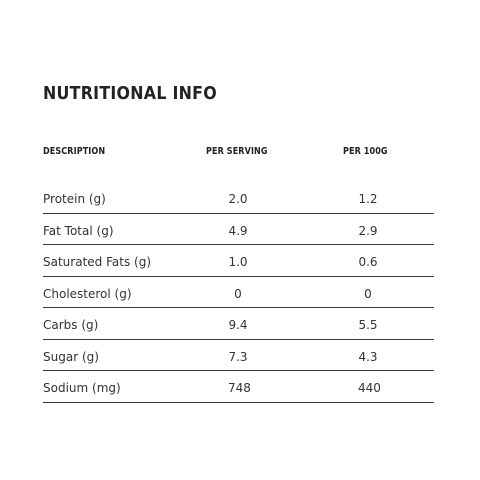 The height and width of the screenshot is (480, 480). What do you see at coordinates (130, 93) in the screenshot?
I see `page-title: NUTRITIONAL INFO` at bounding box center [130, 93].